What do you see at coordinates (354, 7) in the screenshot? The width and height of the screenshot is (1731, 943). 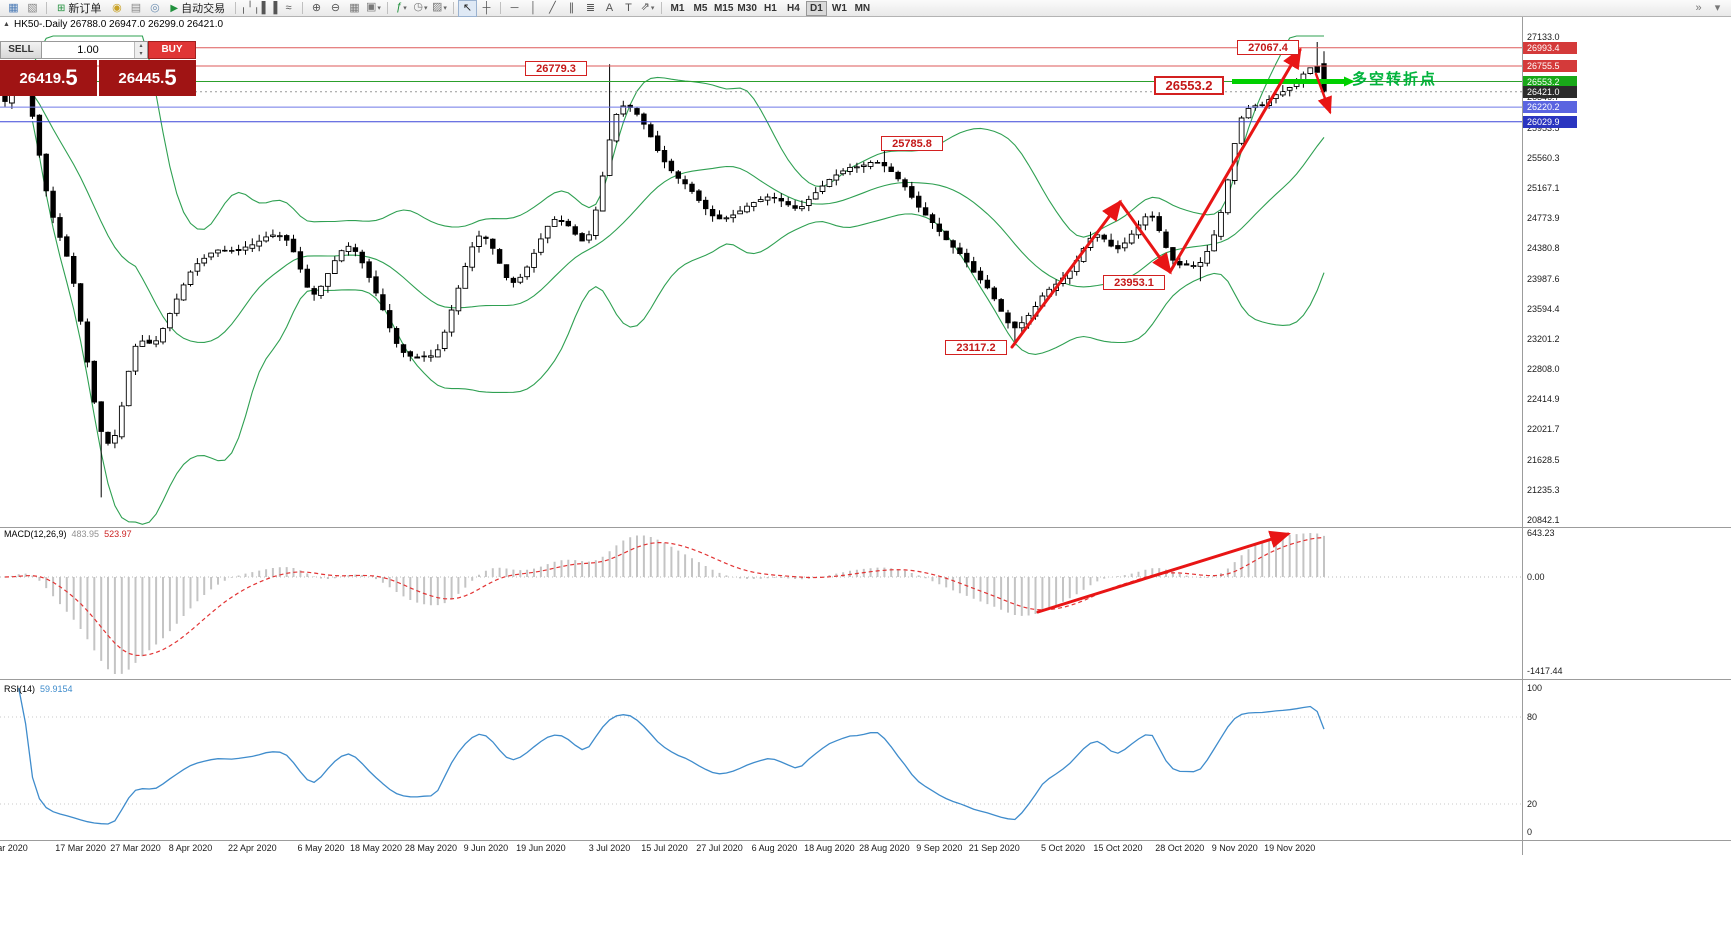 I see `tile-windows-icon: ▦` at bounding box center [354, 7].